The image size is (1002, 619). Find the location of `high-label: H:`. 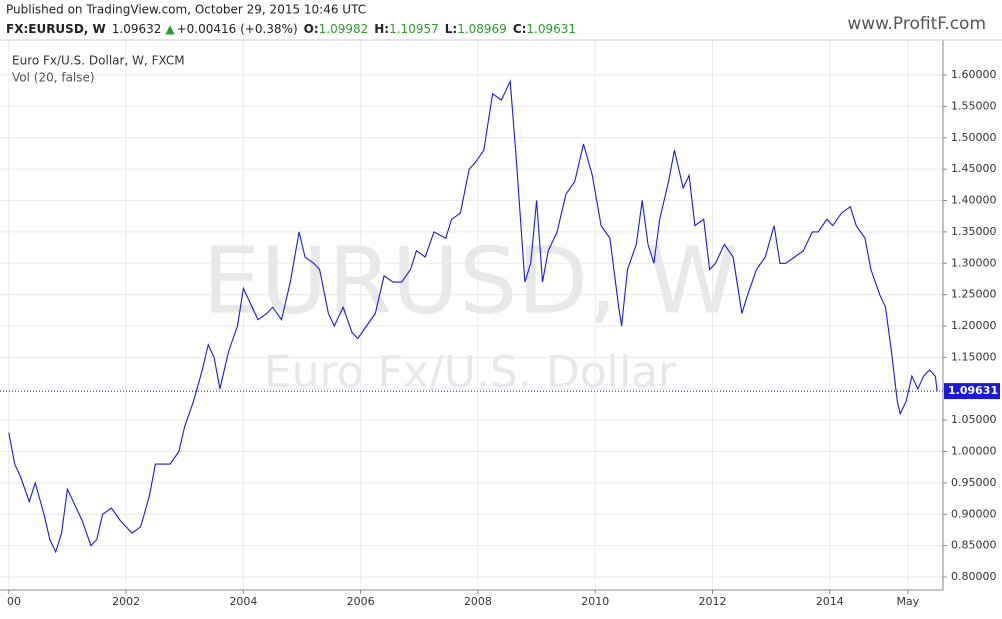

high-label: H: is located at coordinates (381, 29).